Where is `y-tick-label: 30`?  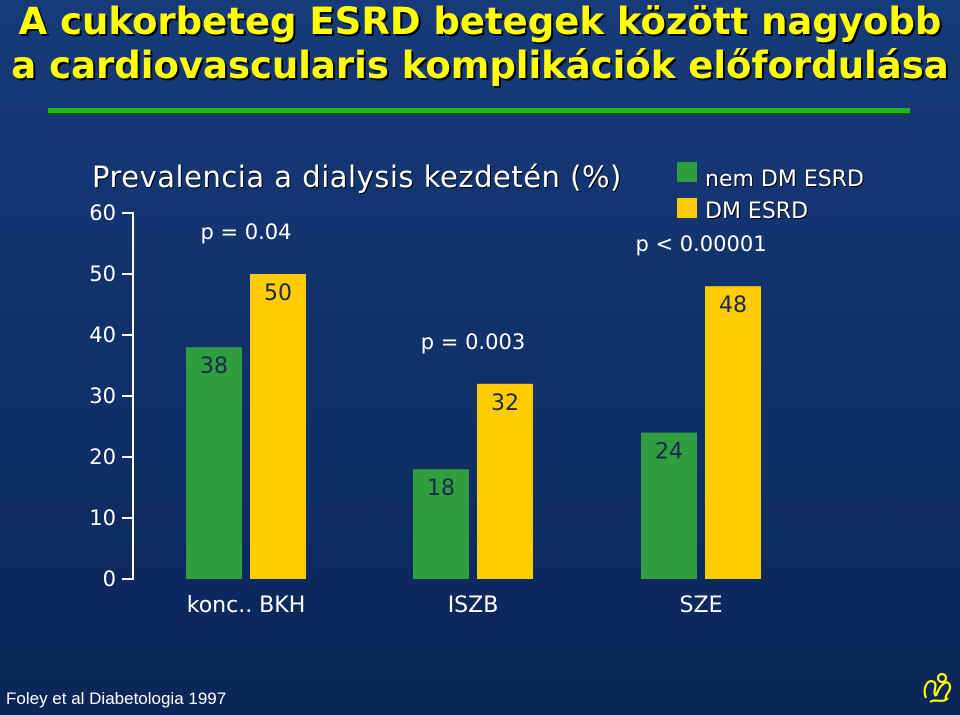
y-tick-label: 30 is located at coordinates (102, 396).